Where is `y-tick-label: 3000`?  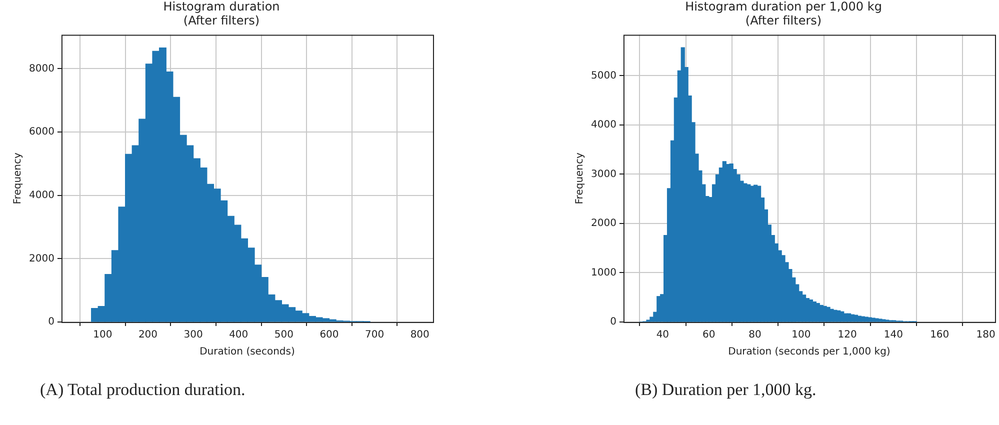 y-tick-label: 3000 is located at coordinates (603, 174).